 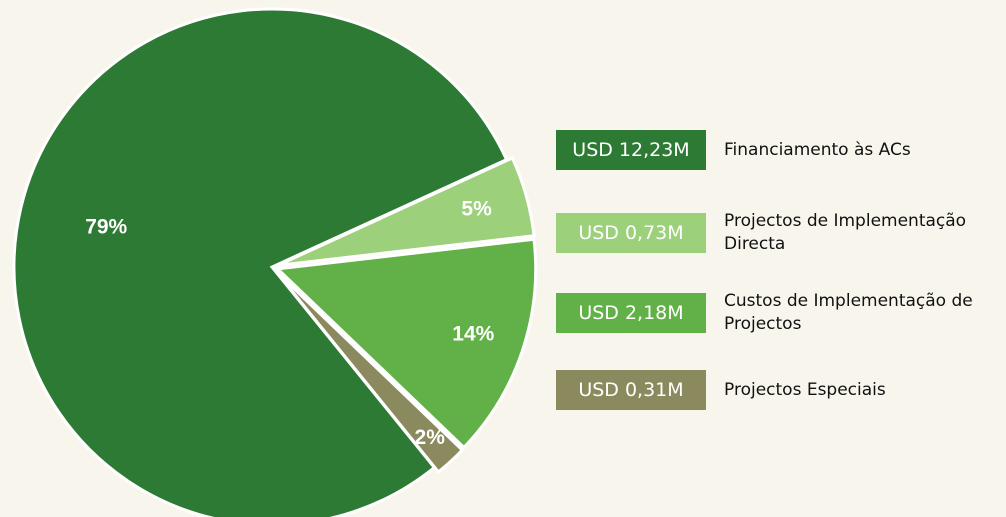 I want to click on legend-item: USD 12,23M Financiamento às ACs, so click(x=781, y=150).